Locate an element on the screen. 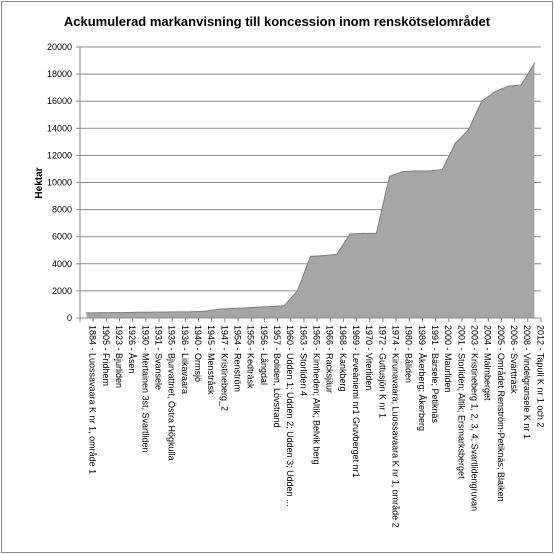  x-tick-label: 1966 - Racksjäur is located at coordinates (330, 359).